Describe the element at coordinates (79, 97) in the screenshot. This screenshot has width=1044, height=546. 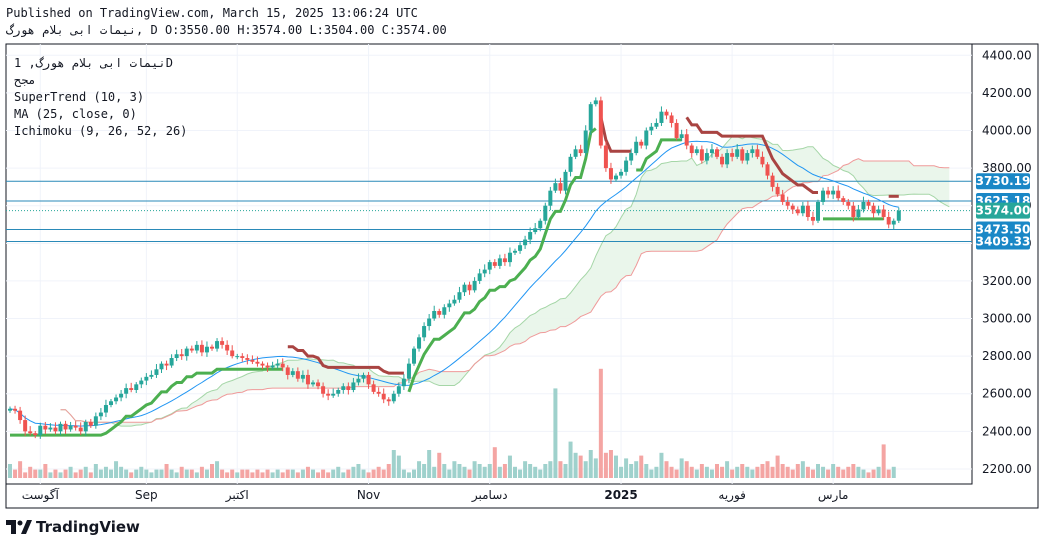
I see `legend-supertrend: SuperTrend (10, 3)` at that location.